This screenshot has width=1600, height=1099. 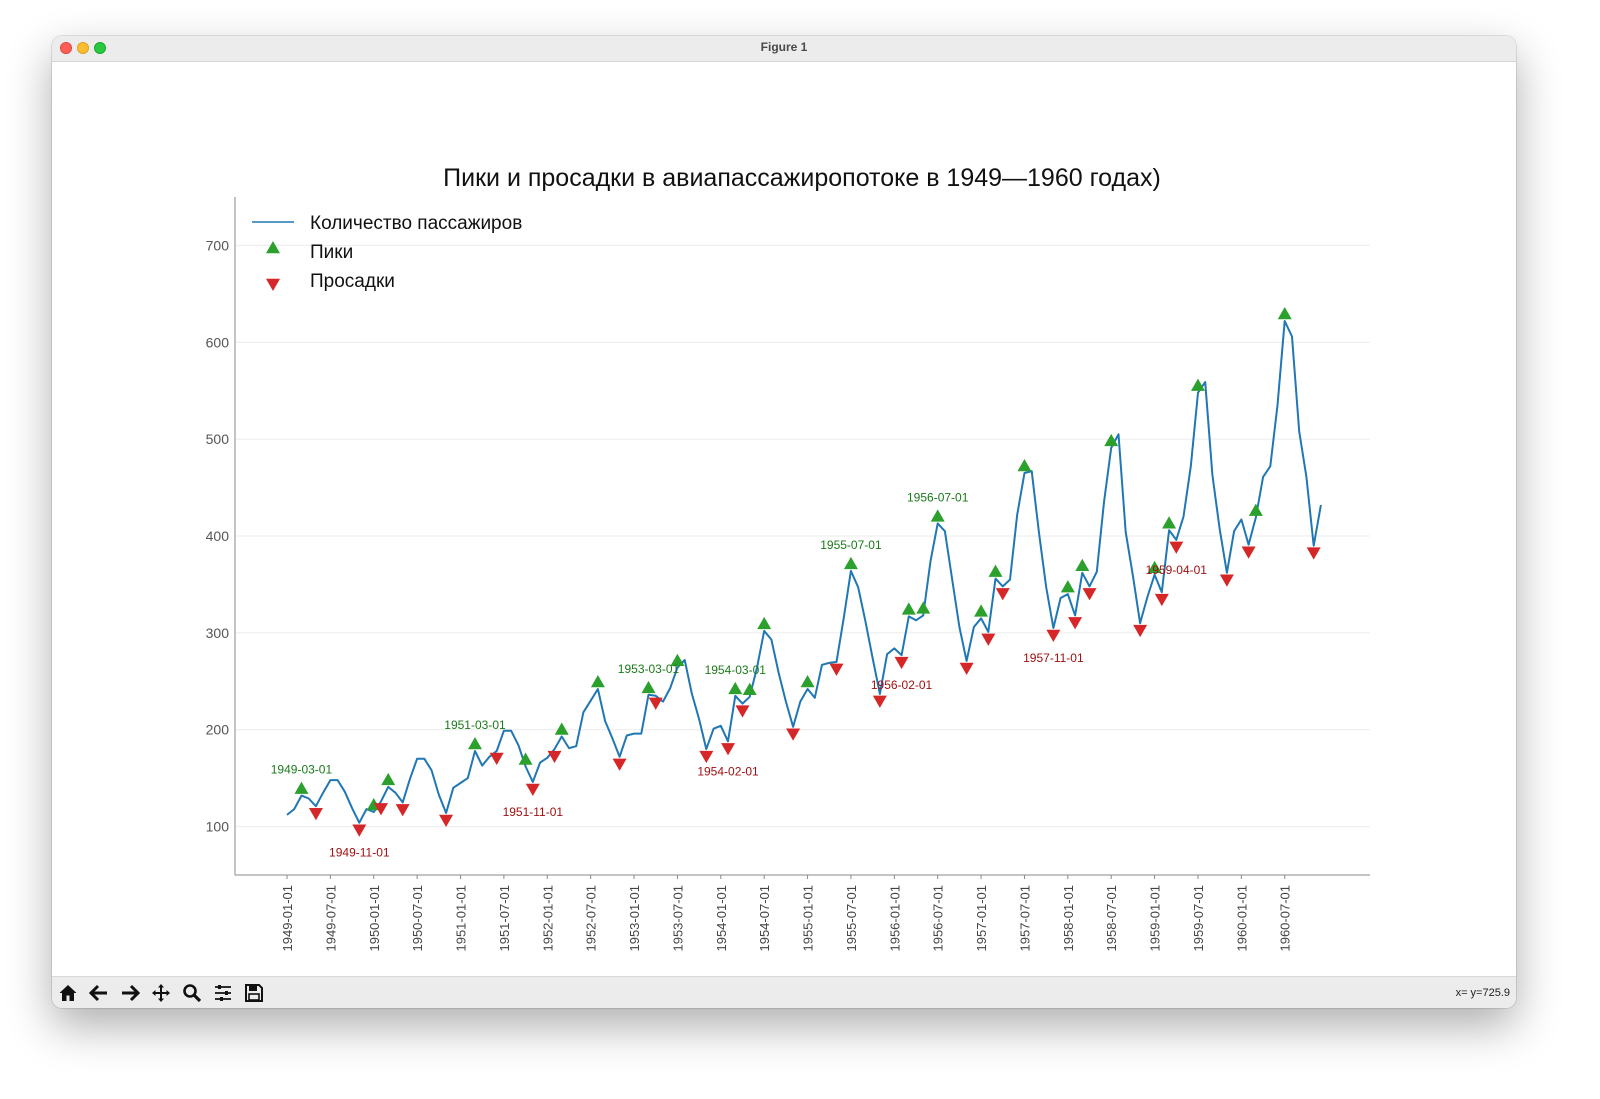 What do you see at coordinates (938, 497) in the screenshot?
I see `peak-annotation: 1956-07-01` at bounding box center [938, 497].